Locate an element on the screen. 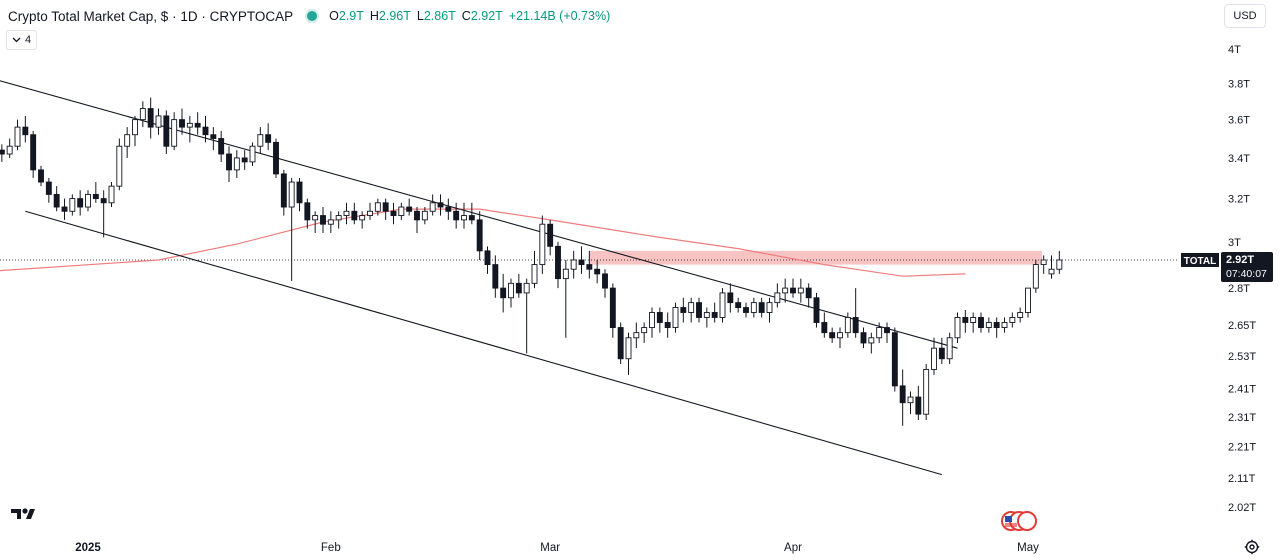 The width and height of the screenshot is (1280, 560). change-value: +21.14B (+0.73%) is located at coordinates (559, 16).